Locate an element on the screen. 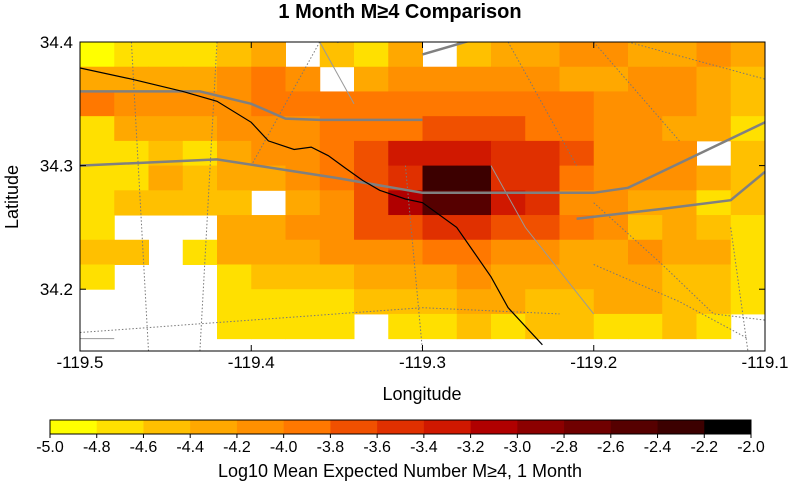 The width and height of the screenshot is (800, 500). colorbar-tick-label: -2.4 is located at coordinates (658, 447).